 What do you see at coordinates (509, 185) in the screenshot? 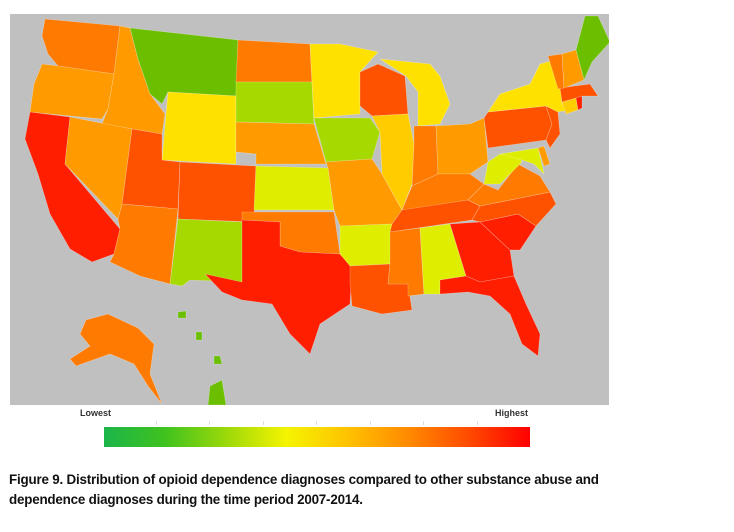
I see `state-virginia` at bounding box center [509, 185].